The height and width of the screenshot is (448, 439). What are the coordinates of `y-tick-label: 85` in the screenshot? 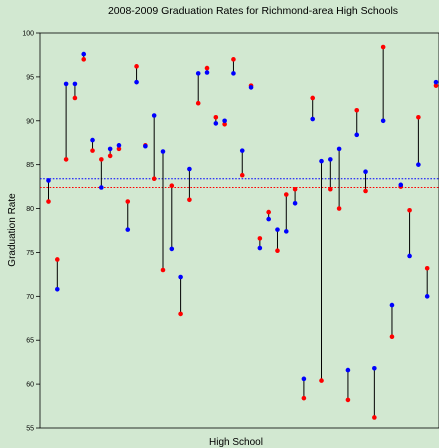 It's located at (30, 165).